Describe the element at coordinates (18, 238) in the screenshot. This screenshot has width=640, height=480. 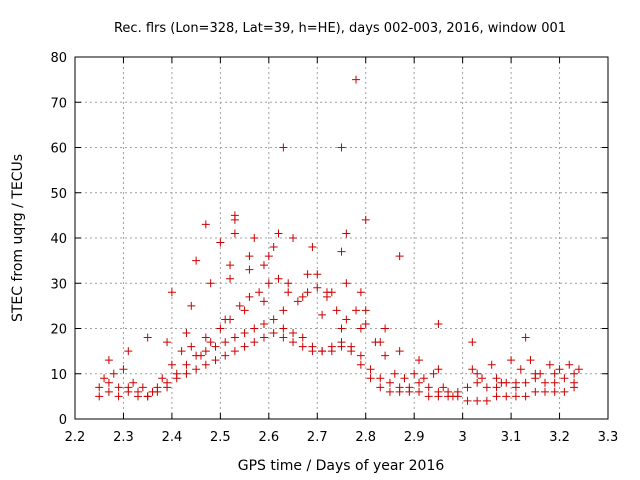
I see `y-axis-label: STEC from uqrg / TECUs` at that location.